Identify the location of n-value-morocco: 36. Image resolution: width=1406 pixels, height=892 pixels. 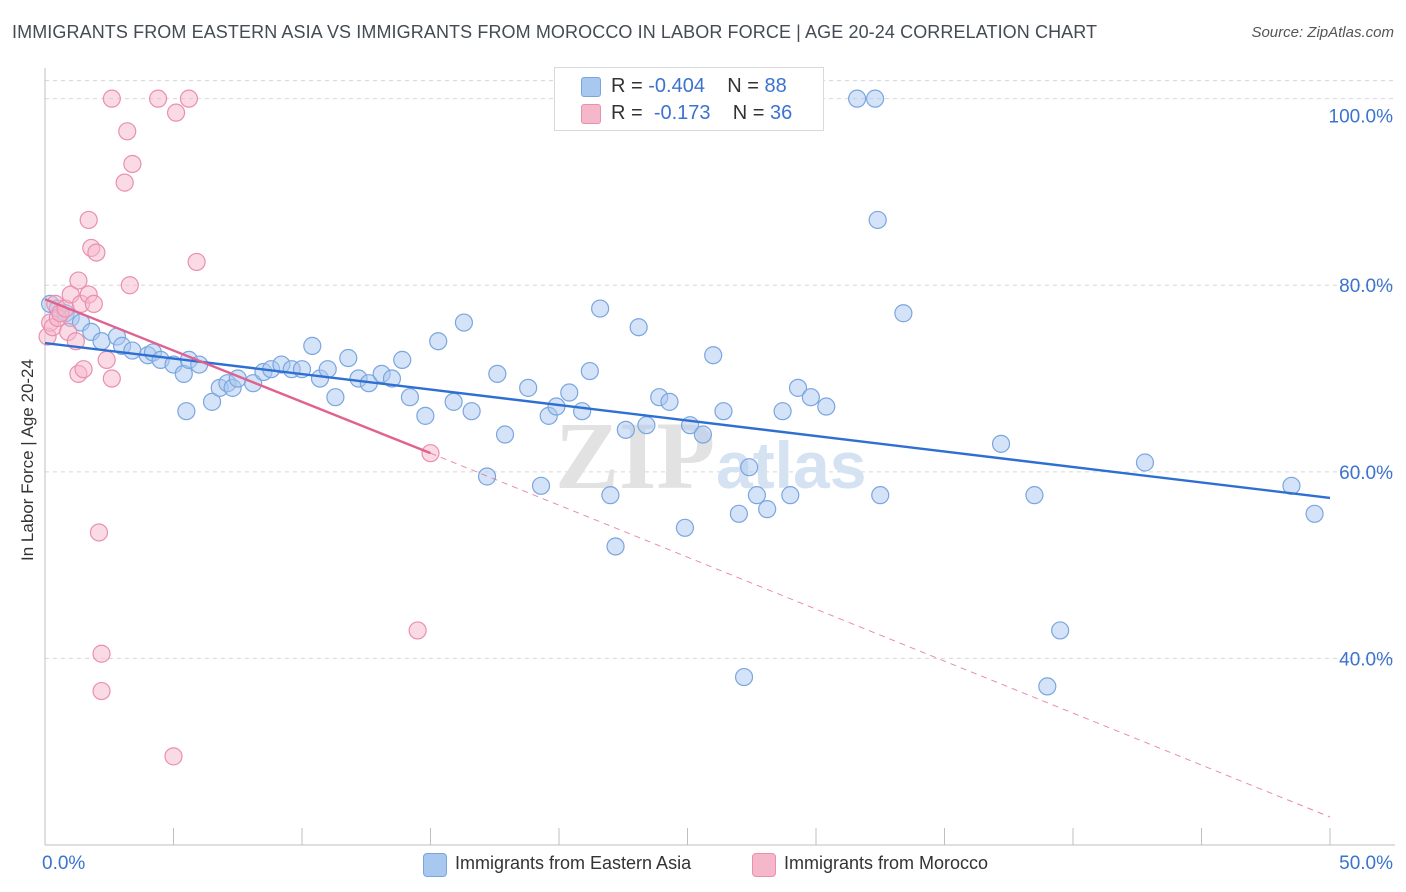
(781, 113).